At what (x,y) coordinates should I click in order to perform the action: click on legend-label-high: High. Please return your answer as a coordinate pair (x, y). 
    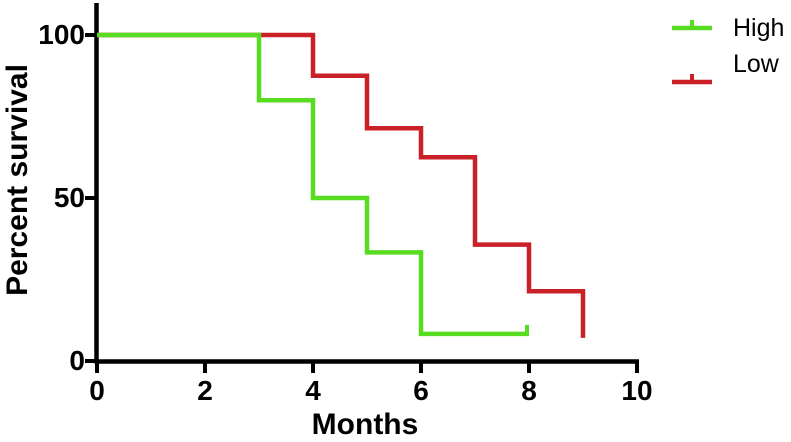
    Looking at the image, I should click on (759, 28).